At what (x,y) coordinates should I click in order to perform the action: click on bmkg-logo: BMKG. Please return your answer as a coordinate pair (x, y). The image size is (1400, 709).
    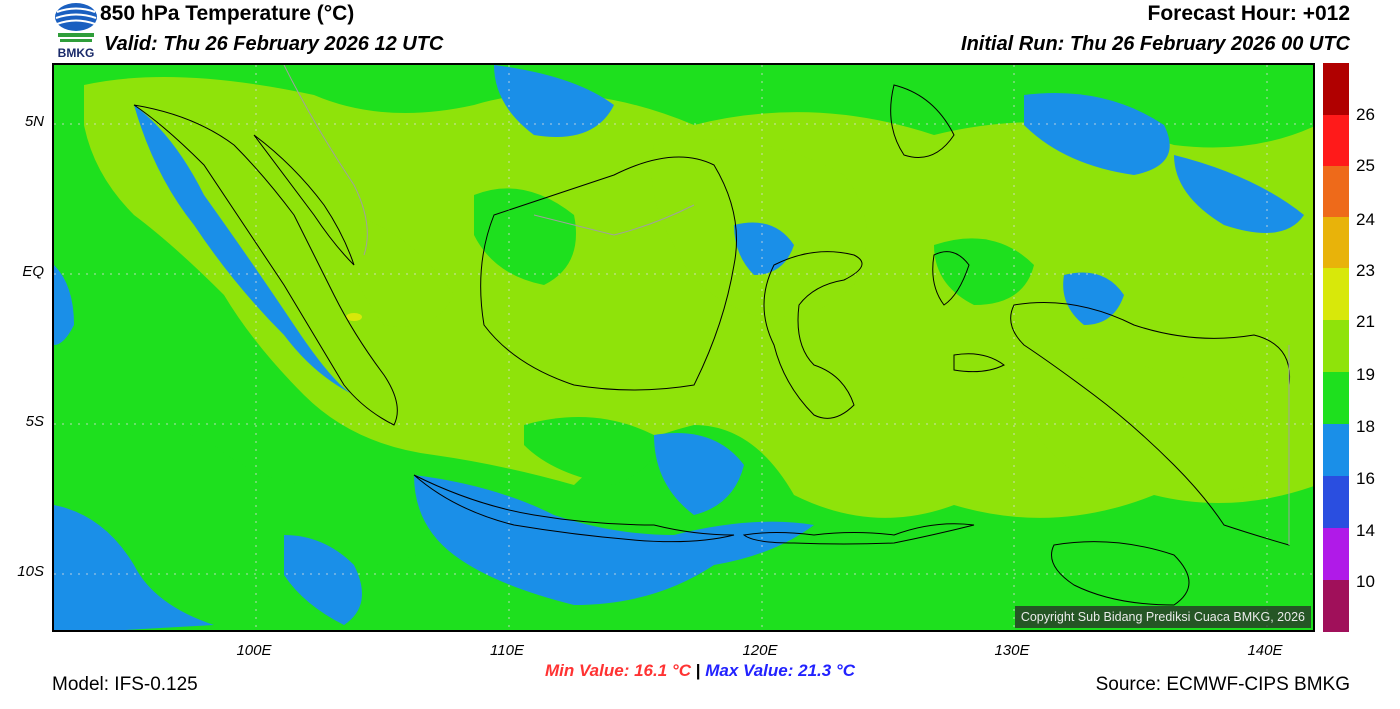
    Looking at the image, I should click on (76, 30).